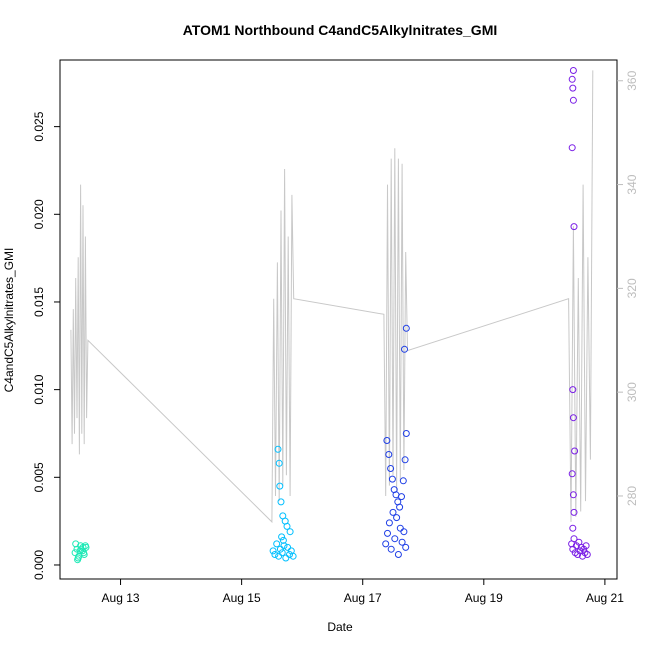 The image size is (650, 650). What do you see at coordinates (46, 345) in the screenshot?
I see `y-axis: 0.000 0.005 0.010 0.015 0.020 0.025` at bounding box center [46, 345].